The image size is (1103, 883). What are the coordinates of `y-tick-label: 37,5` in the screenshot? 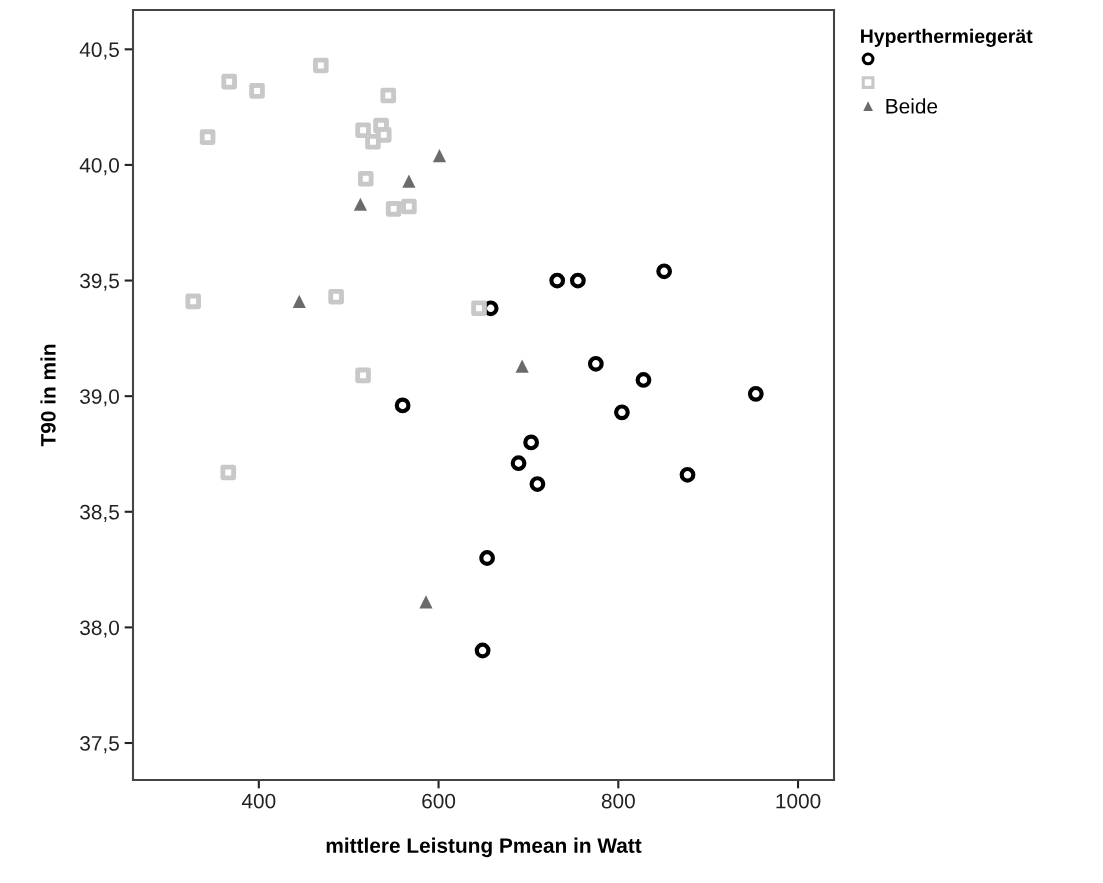 It's located at (99, 745).